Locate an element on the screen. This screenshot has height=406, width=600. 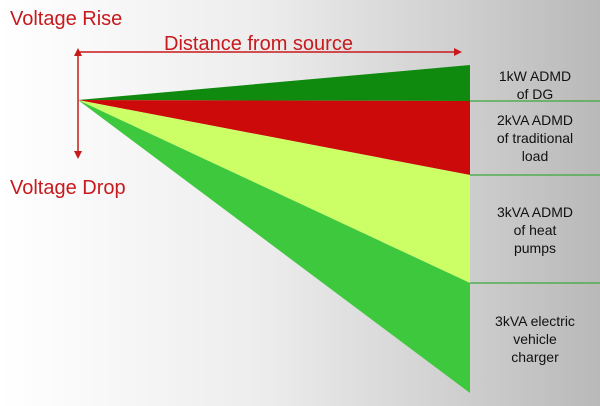
distance-from-source-label: Distance from source is located at coordinates (258, 44).